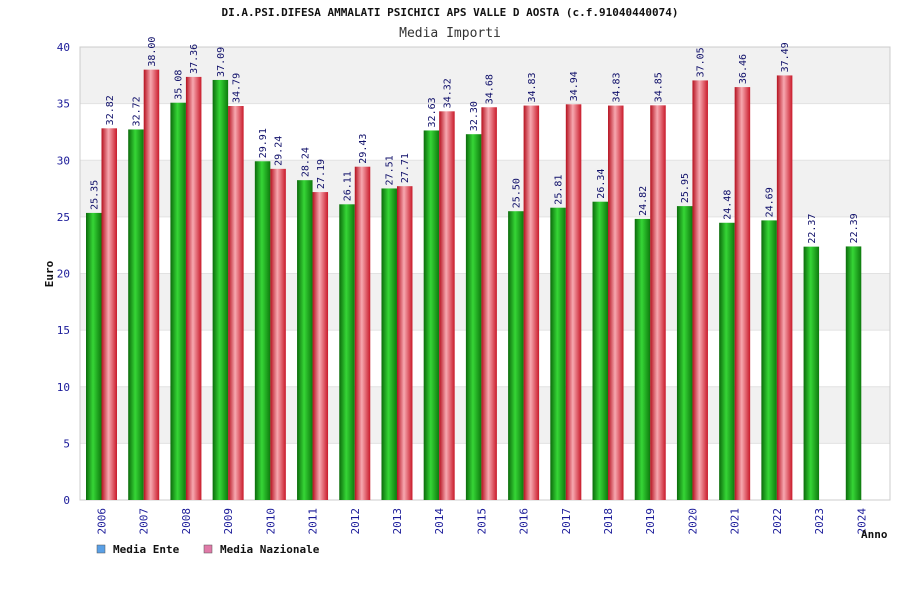 The image size is (900, 605). I want to click on bar-value-label: 22.39, so click(854, 228).